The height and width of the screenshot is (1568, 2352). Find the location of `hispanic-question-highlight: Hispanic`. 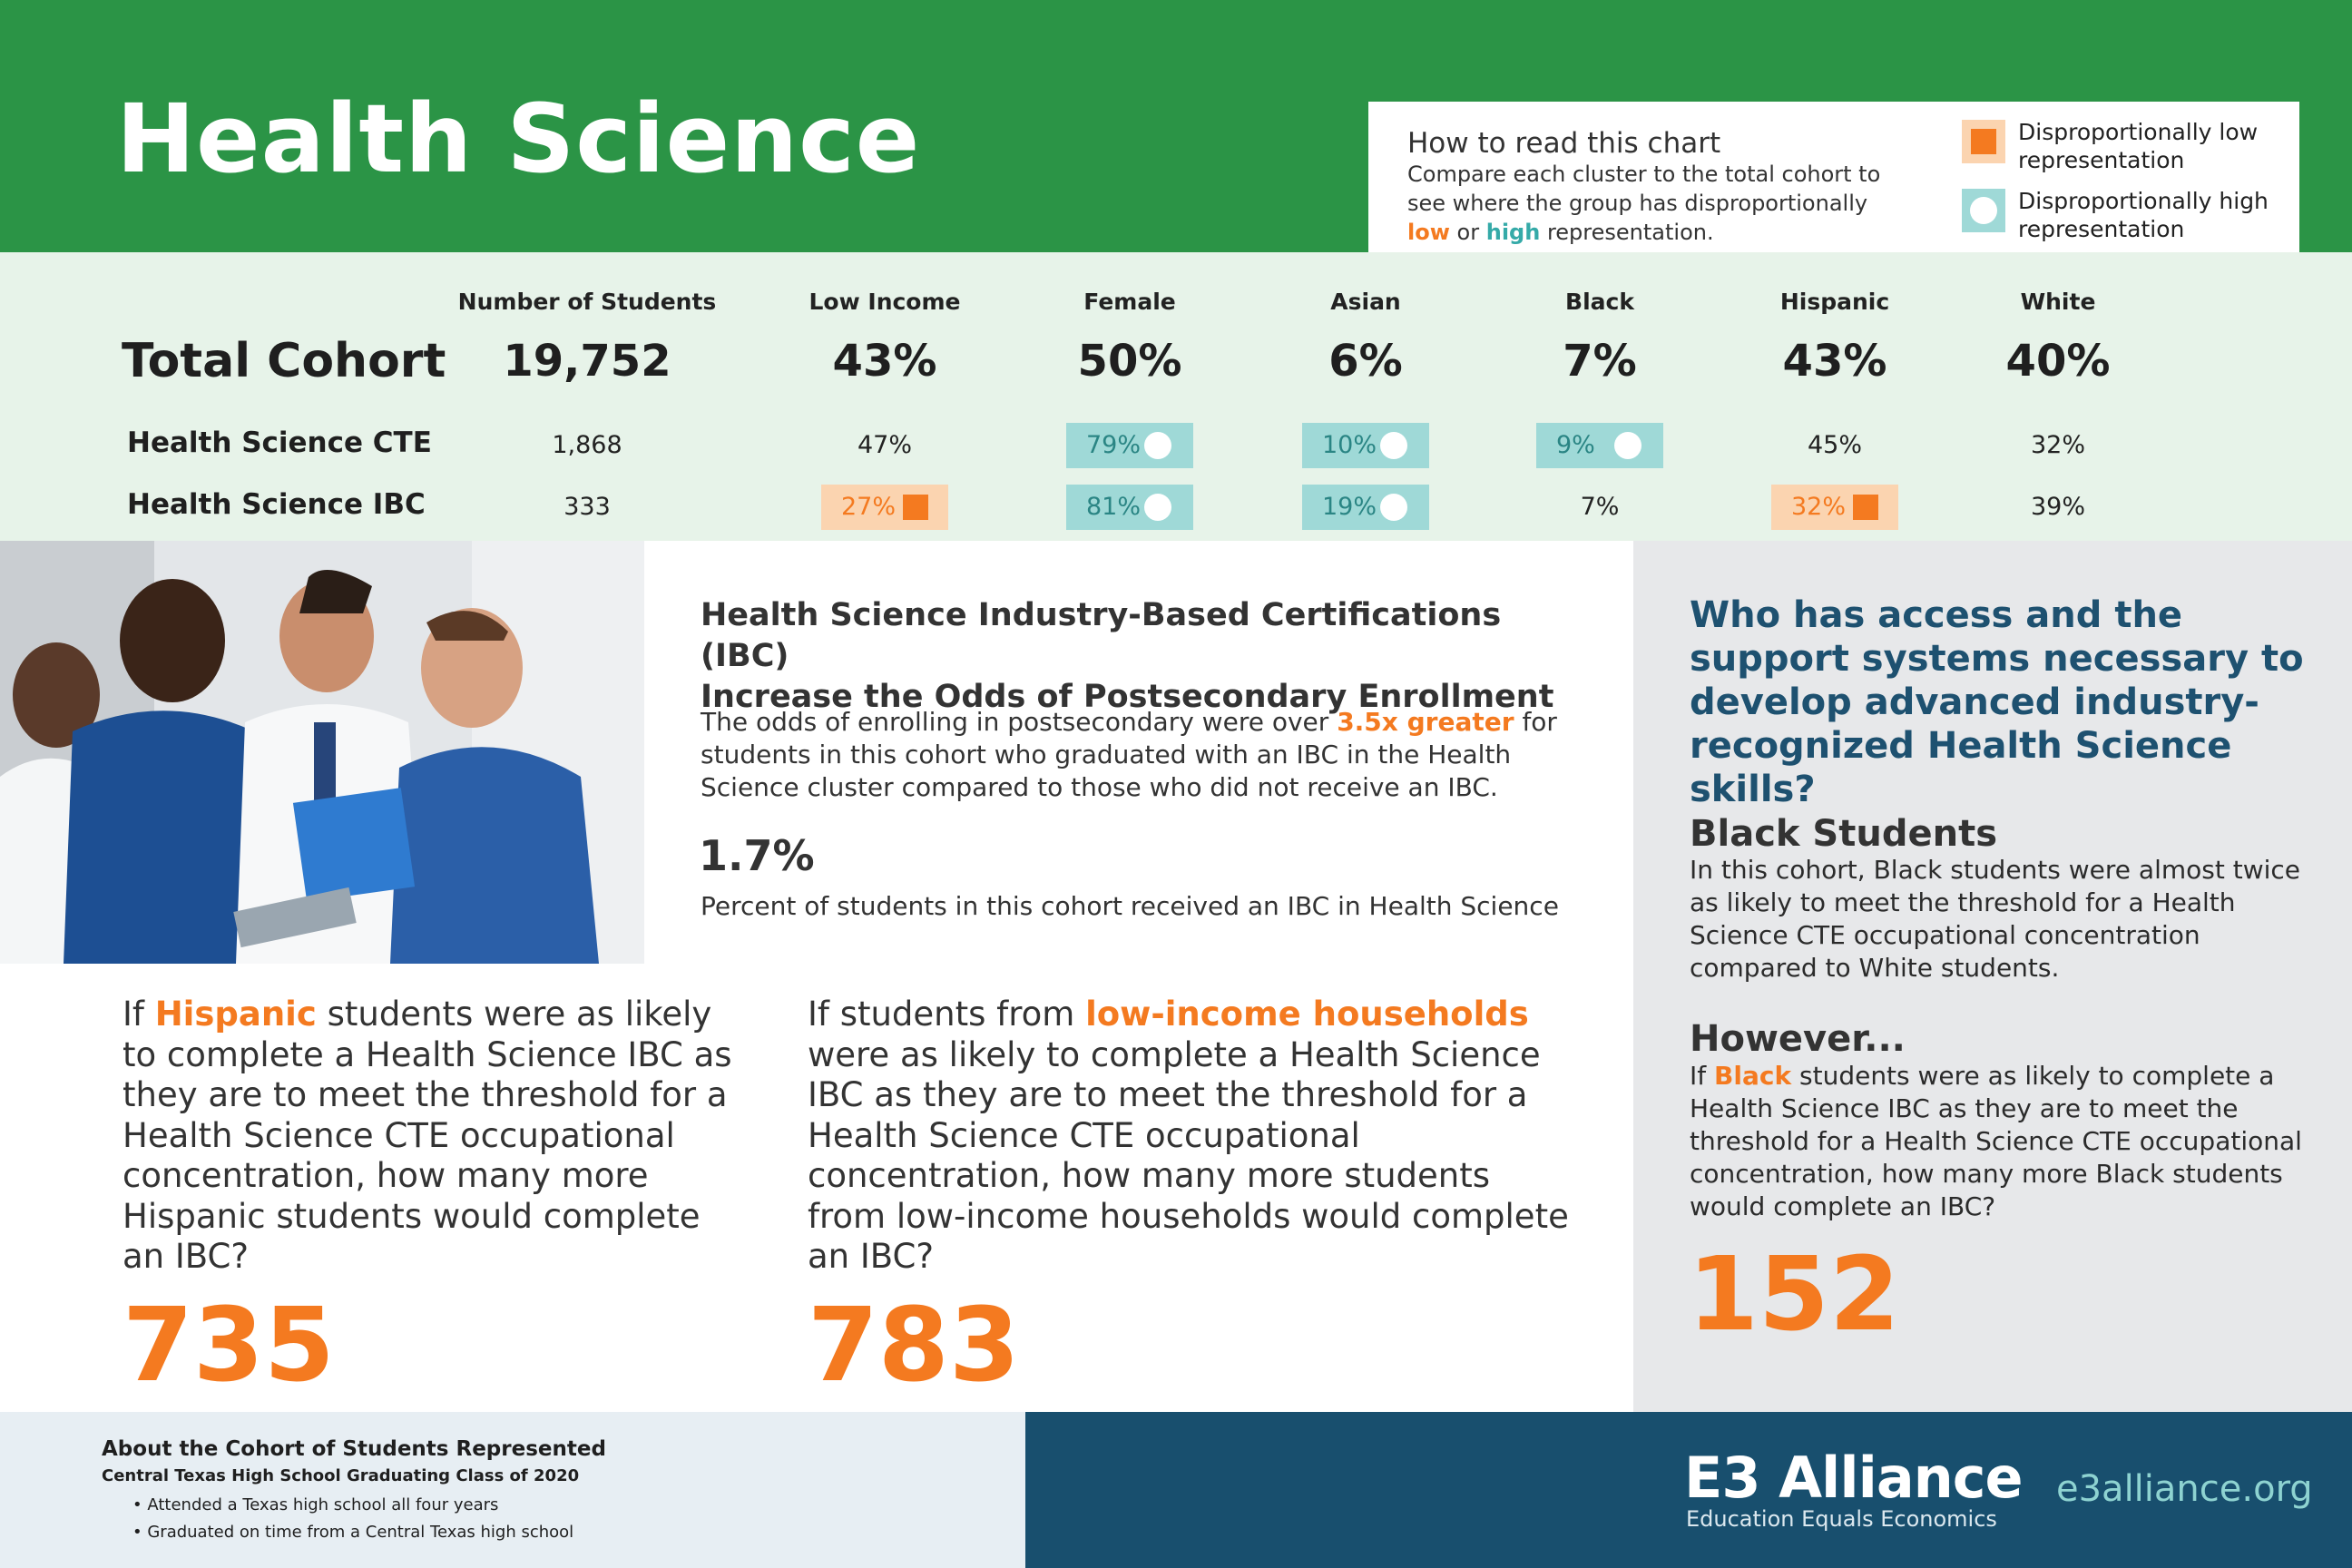

hispanic-question-highlight: Hispanic is located at coordinates (235, 1014).